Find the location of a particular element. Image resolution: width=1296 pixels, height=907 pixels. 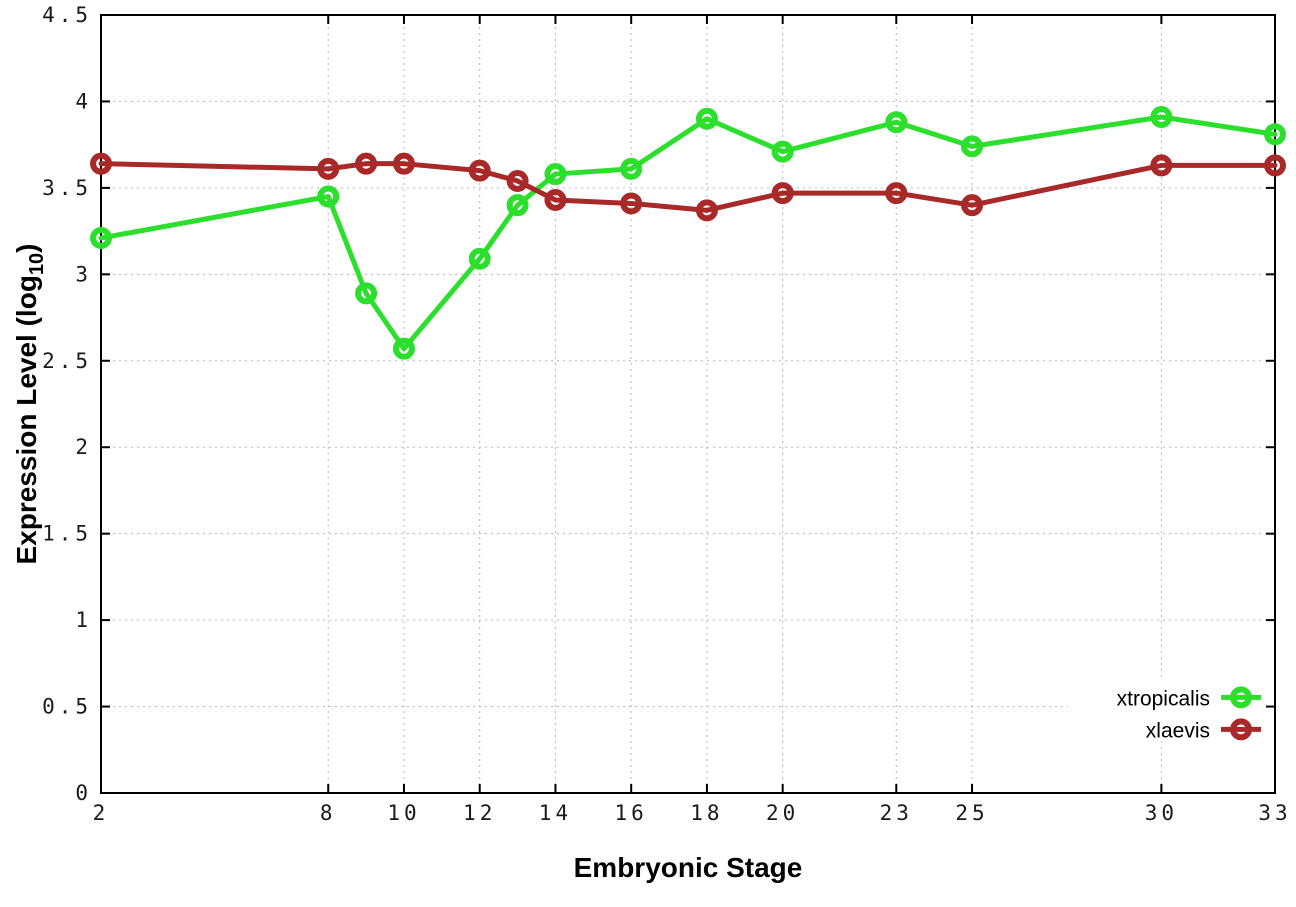

y-tick-label: 1.5 is located at coordinates (67, 534).